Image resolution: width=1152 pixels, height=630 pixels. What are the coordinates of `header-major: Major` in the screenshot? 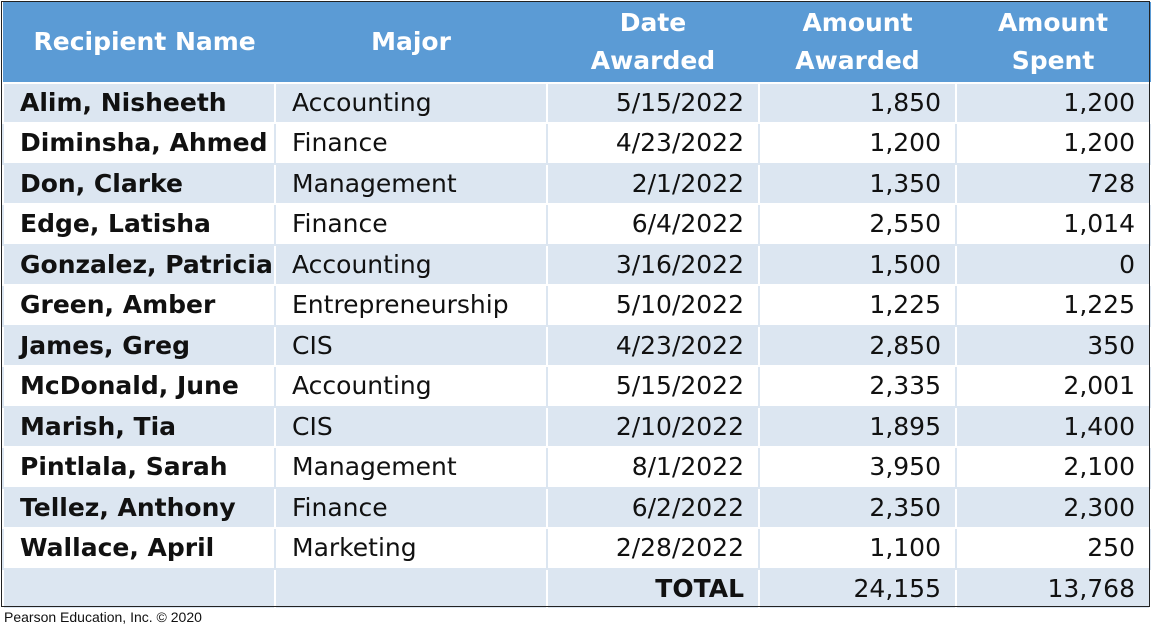 It's located at (411, 42).